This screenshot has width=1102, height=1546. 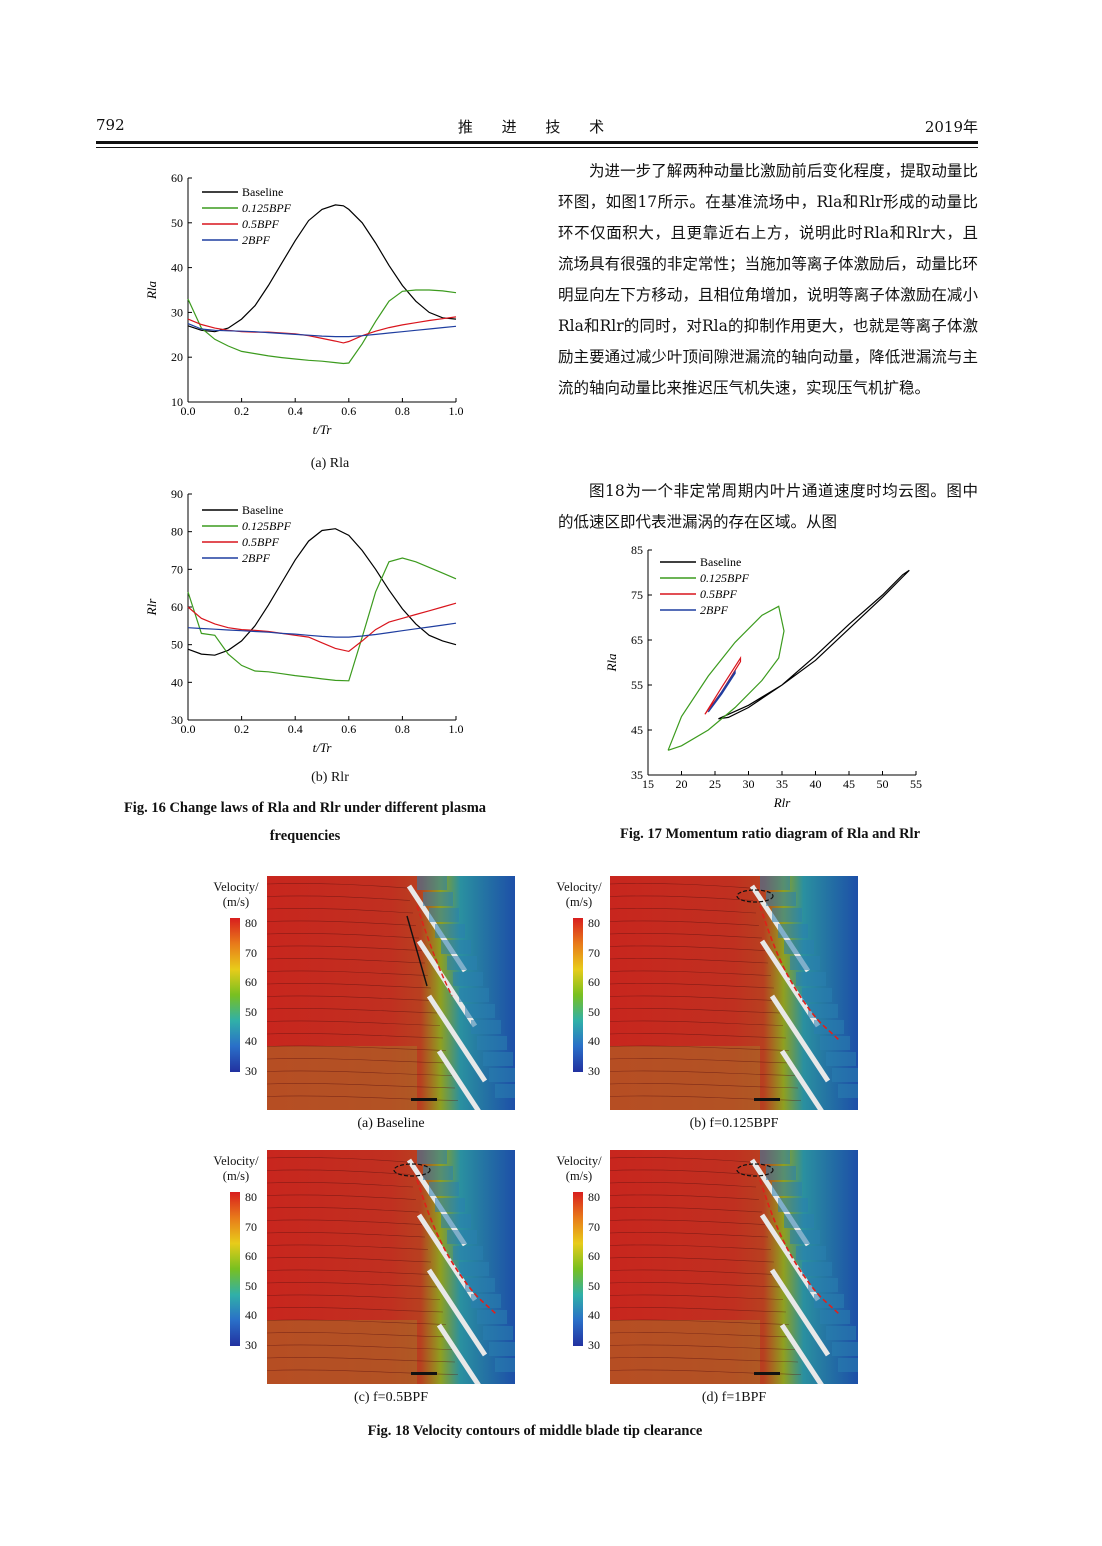 I want to click on series-line-2bpf, so click(x=721, y=691).